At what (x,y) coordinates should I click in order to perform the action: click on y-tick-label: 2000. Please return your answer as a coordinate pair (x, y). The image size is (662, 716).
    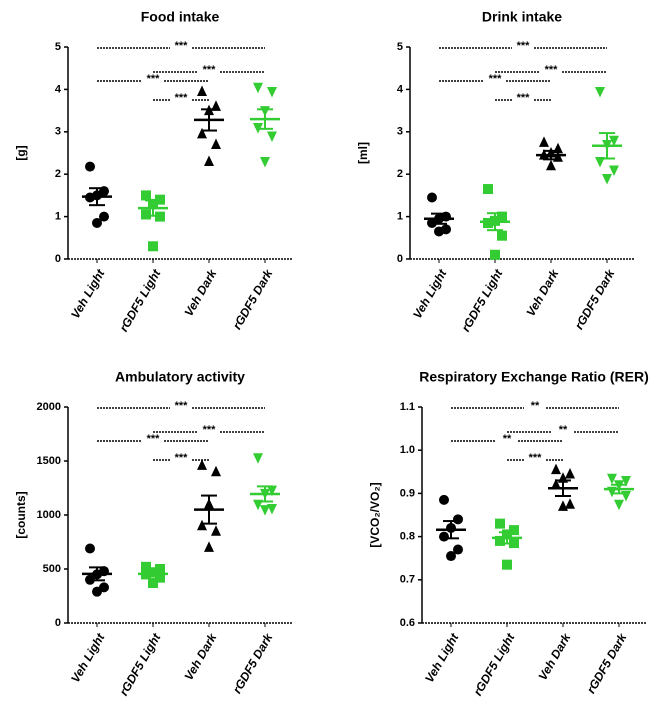
    Looking at the image, I should click on (49, 407).